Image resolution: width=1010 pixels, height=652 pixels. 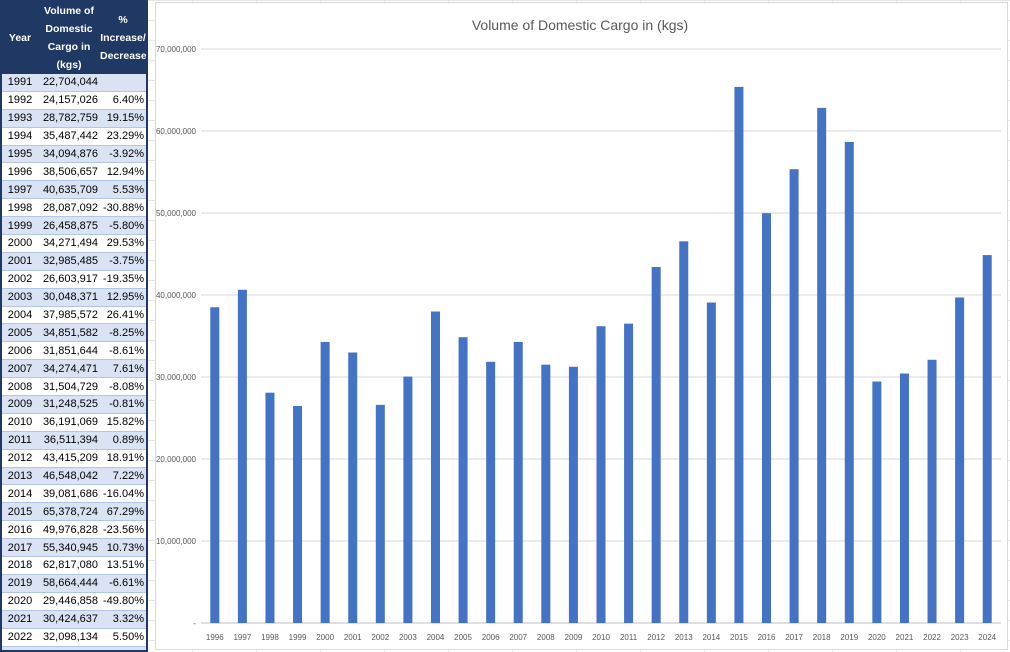 I want to click on chart-title: Volume of Domestic Cargo in (kgs), so click(x=580, y=25).